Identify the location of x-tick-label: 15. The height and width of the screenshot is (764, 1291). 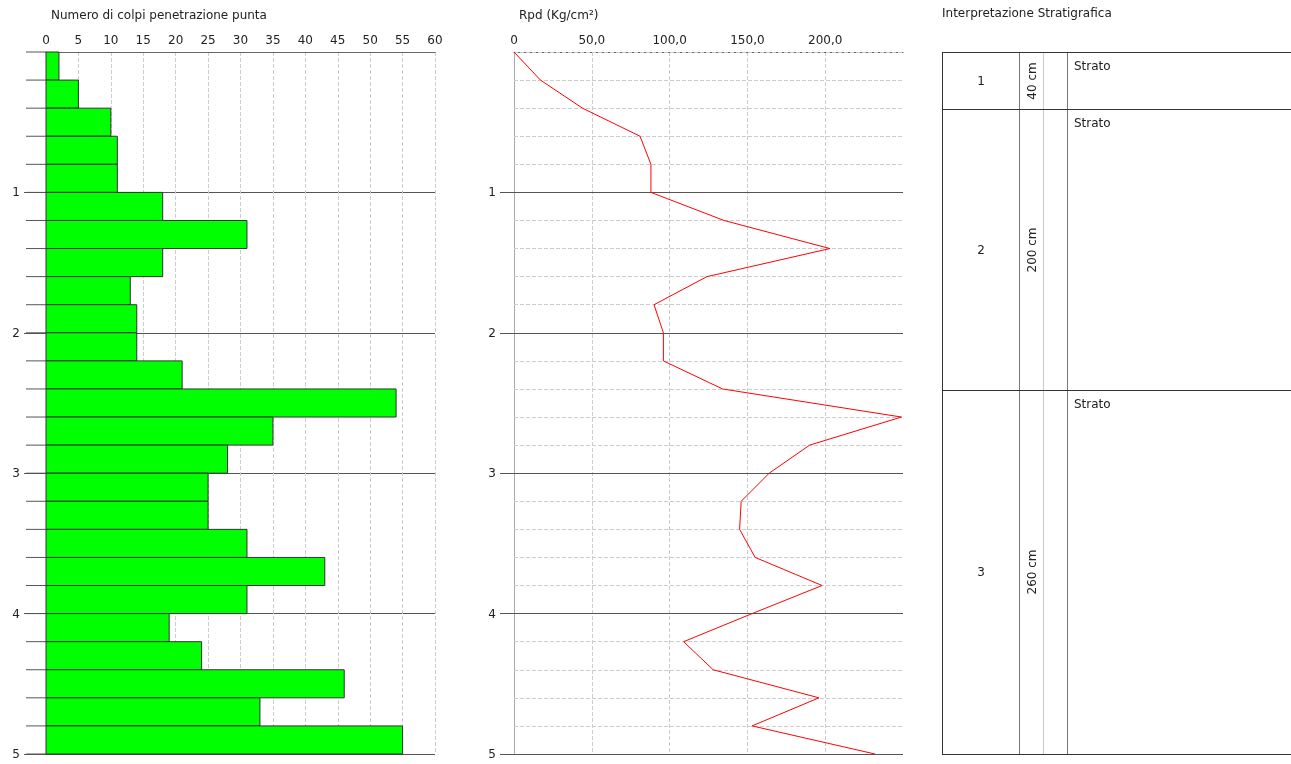
(143, 40).